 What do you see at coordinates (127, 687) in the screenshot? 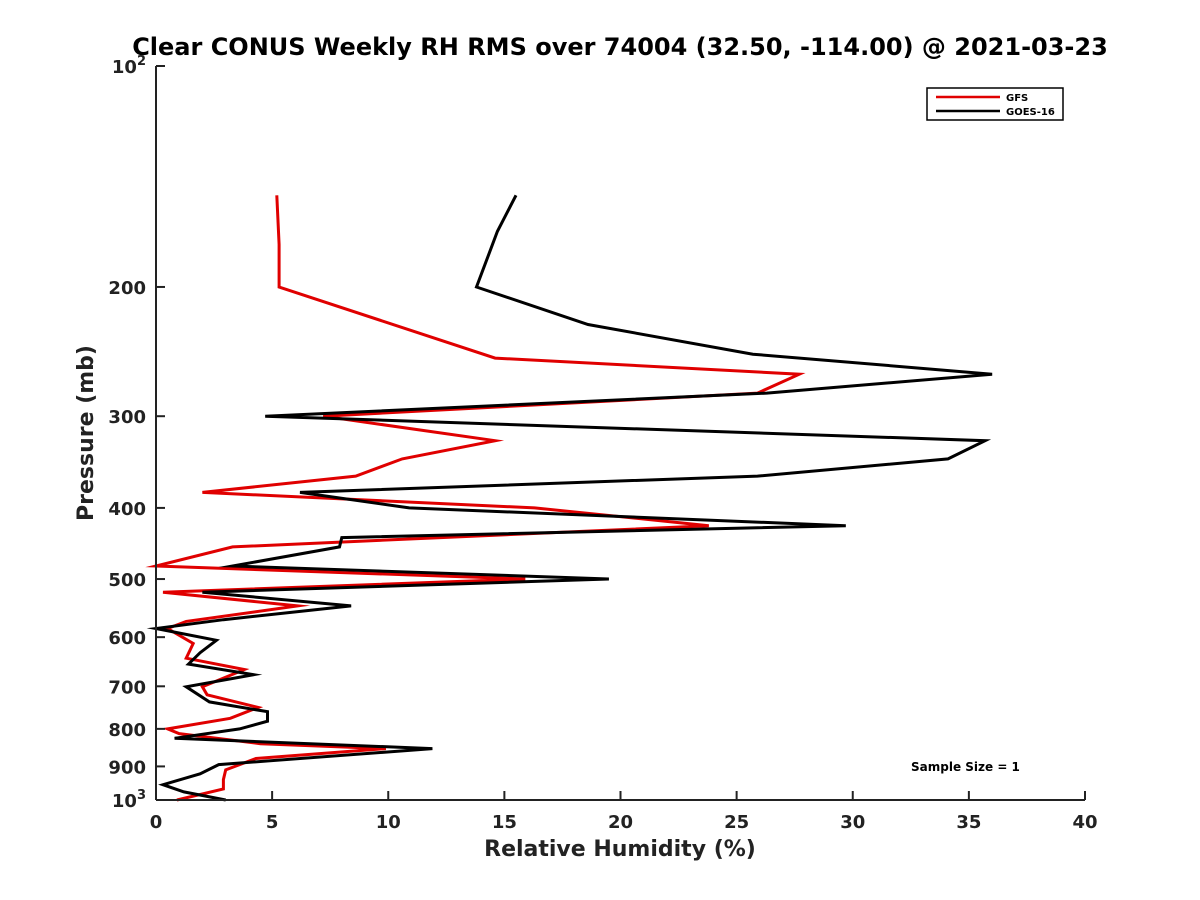
I see `y-tick-label-700: 700` at bounding box center [127, 687].